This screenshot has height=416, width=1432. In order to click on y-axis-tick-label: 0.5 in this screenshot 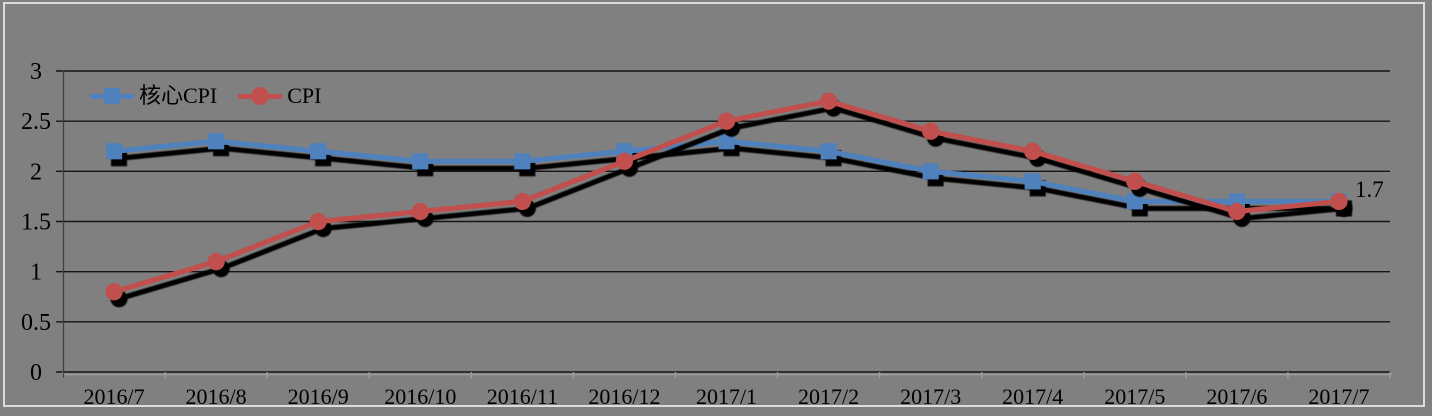, I will do `click(36, 323)`.